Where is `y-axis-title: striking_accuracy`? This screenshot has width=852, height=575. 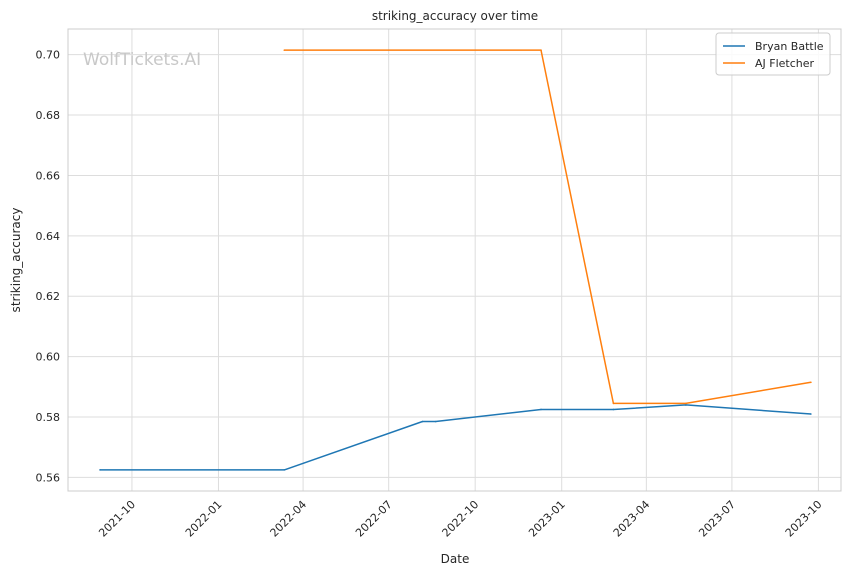
y-axis-title: striking_accuracy is located at coordinates (16, 260).